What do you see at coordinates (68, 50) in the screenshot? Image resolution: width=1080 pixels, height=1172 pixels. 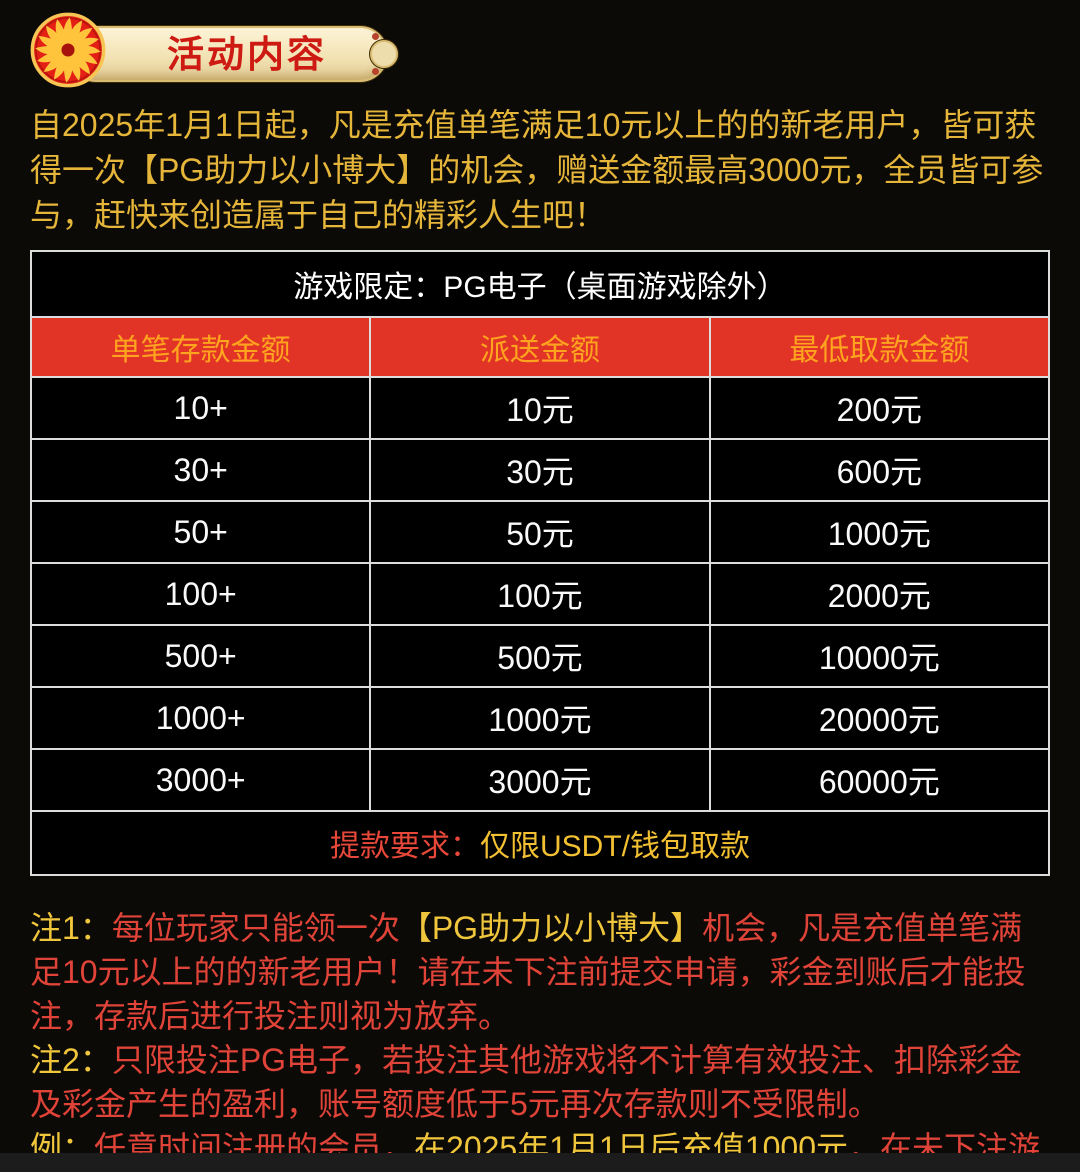 I see `sun-icon` at bounding box center [68, 50].